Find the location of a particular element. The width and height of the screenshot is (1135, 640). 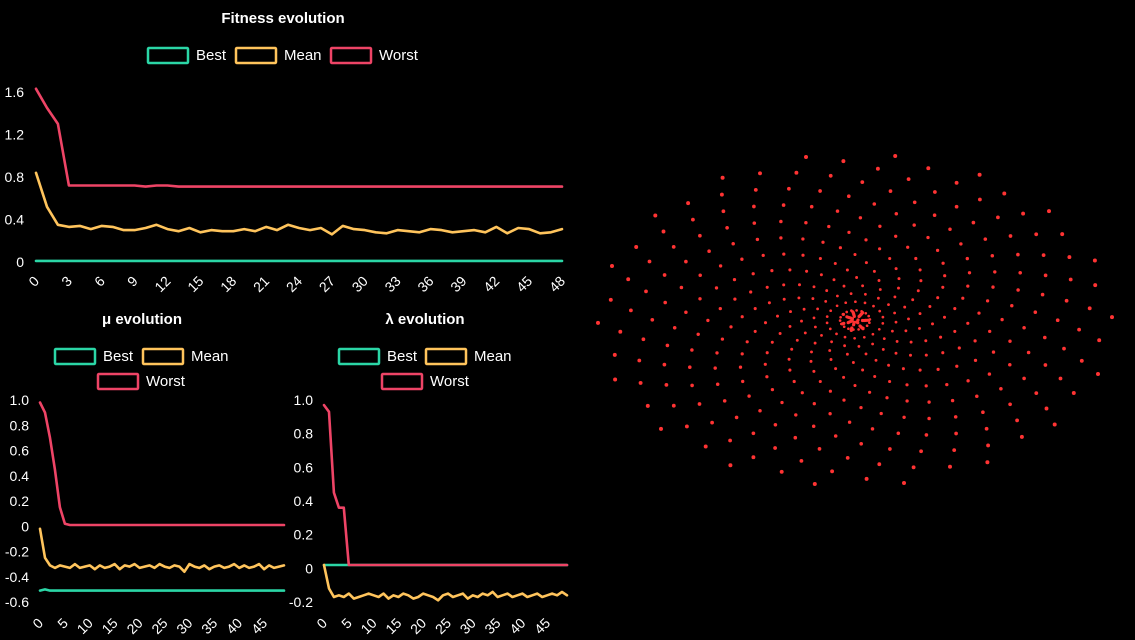

fitness-y-tick-label: 0 is located at coordinates (20, 262).